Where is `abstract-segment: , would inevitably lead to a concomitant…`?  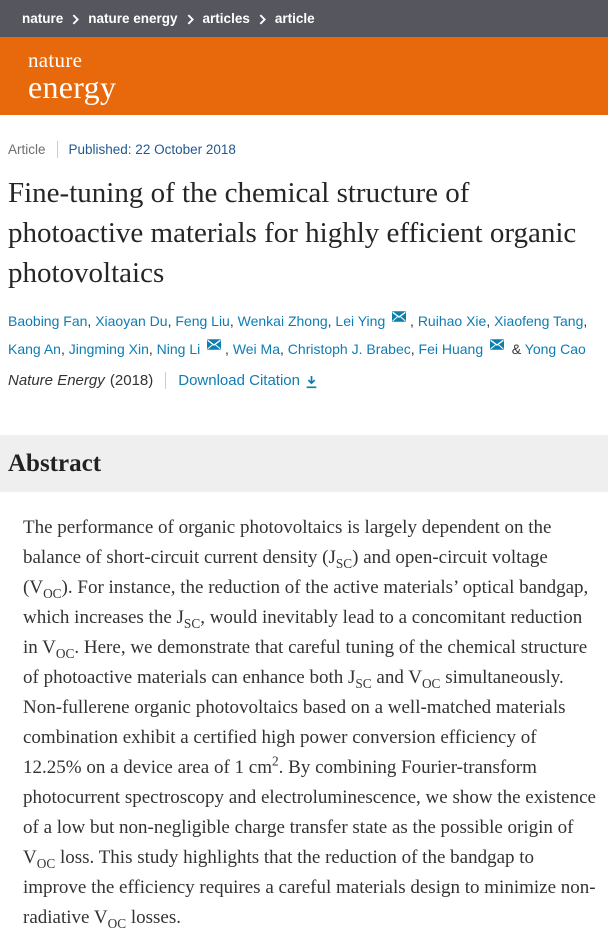
abstract-segment: , would inevitably lead to a concomitant… is located at coordinates (303, 633).